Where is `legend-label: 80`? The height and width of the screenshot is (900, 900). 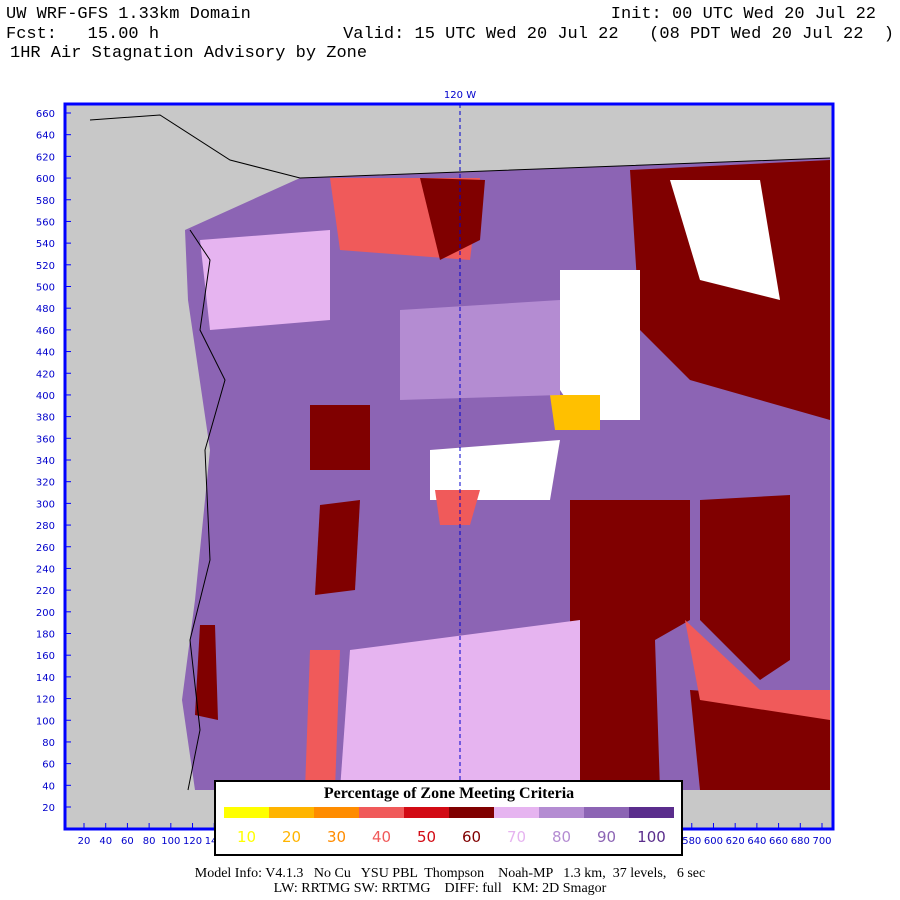 legend-label: 80 is located at coordinates (561, 837).